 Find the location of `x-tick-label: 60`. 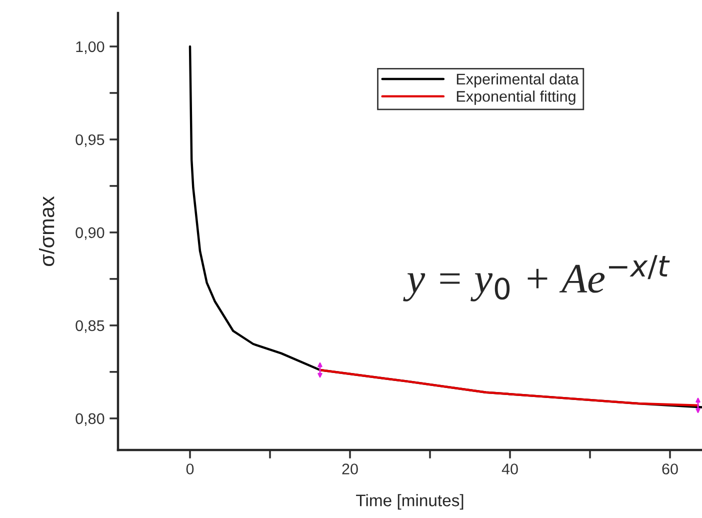

x-tick-label: 60 is located at coordinates (670, 469).